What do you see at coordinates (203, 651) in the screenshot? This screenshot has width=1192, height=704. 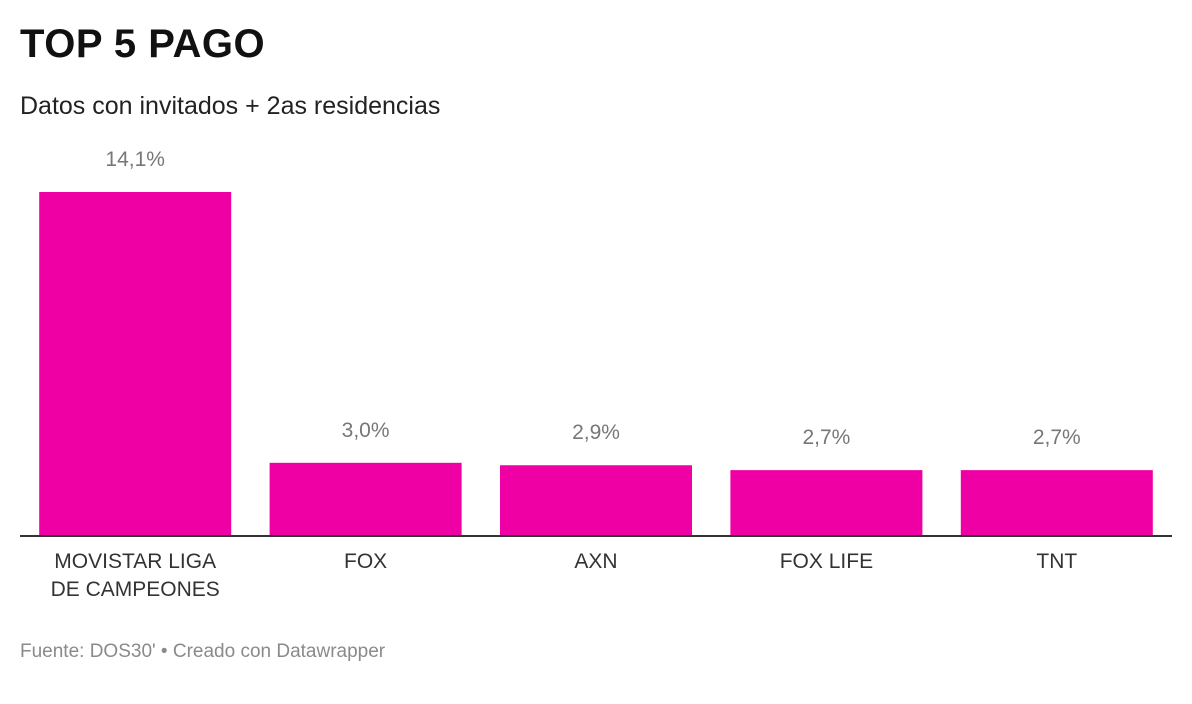 I see `source-footer: Fuente: DOS30' • Creado con Datawrapper` at bounding box center [203, 651].